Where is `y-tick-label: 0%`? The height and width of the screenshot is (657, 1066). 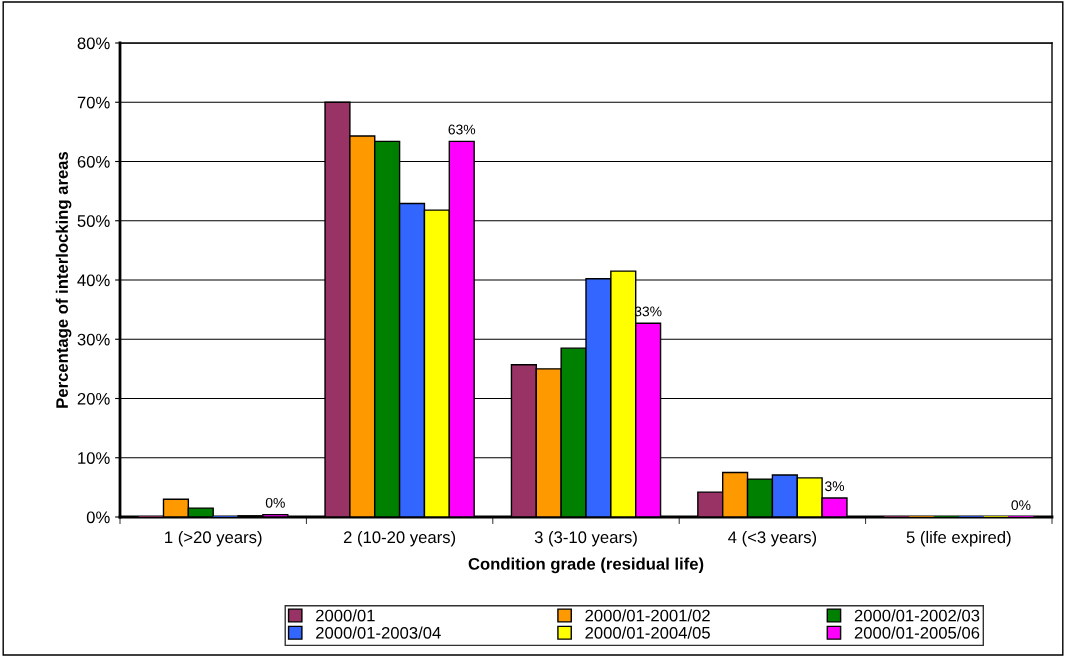
y-tick-label: 0% is located at coordinates (98, 517).